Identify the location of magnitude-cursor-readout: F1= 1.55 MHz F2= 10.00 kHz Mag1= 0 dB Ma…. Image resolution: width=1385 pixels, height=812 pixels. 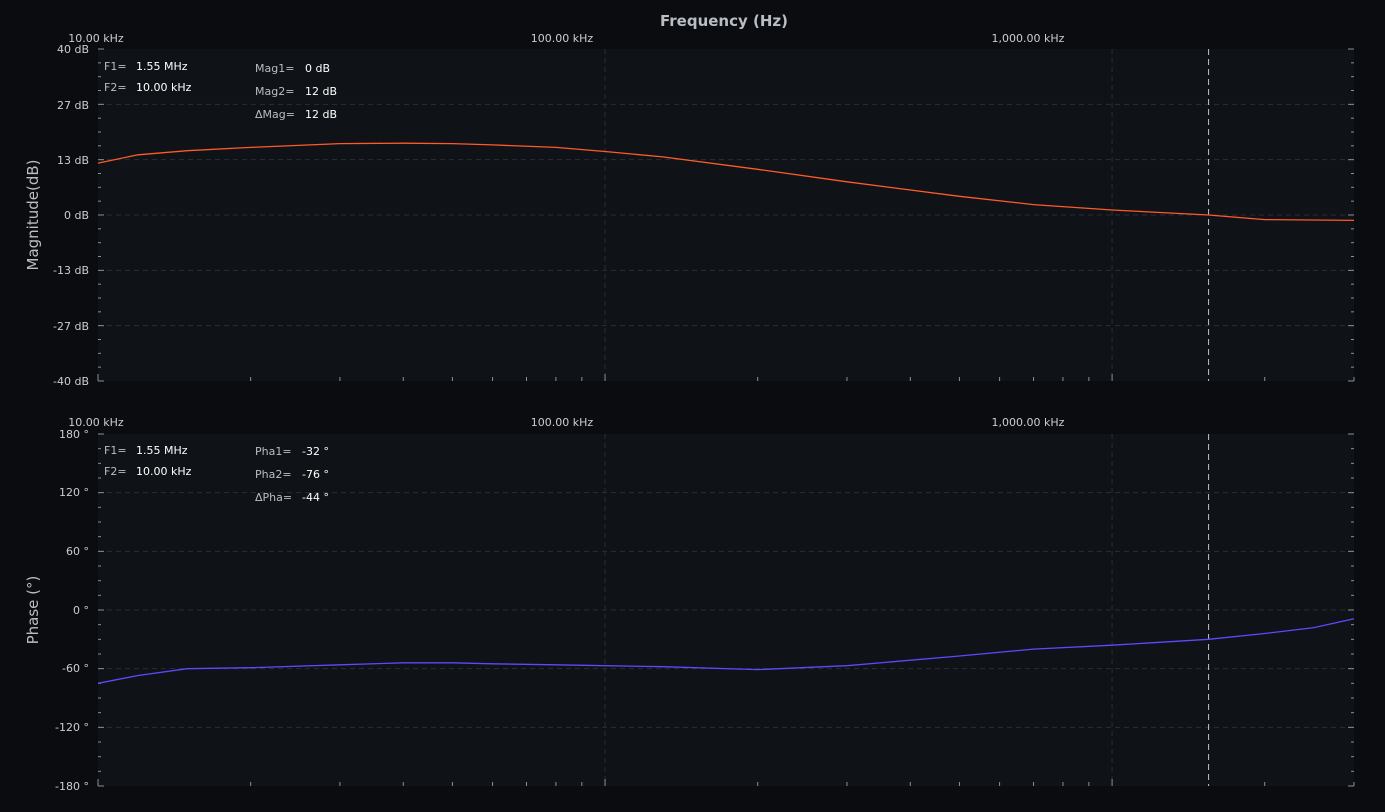
(220, 90).